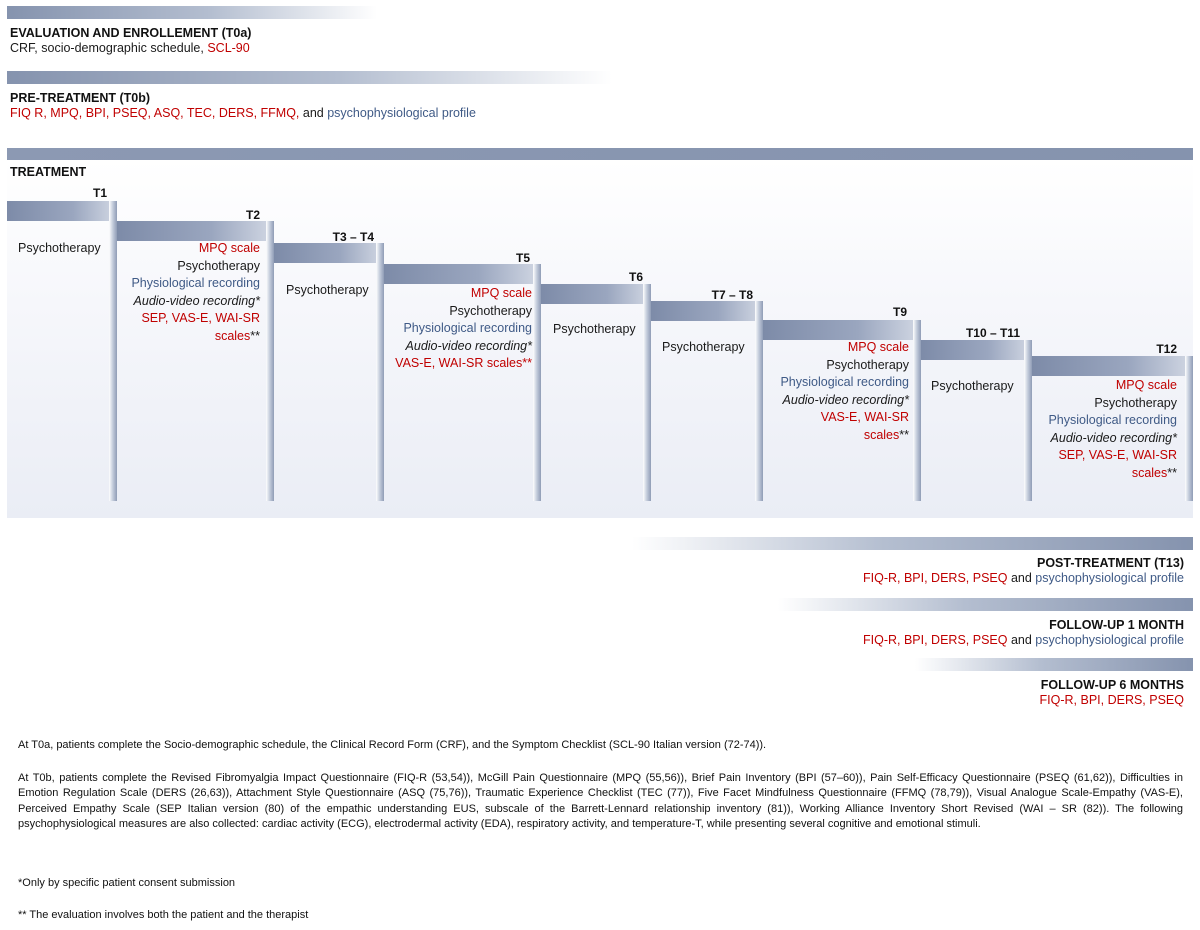  Describe the element at coordinates (842, 330) in the screenshot. I see `step-bar-t9` at that location.